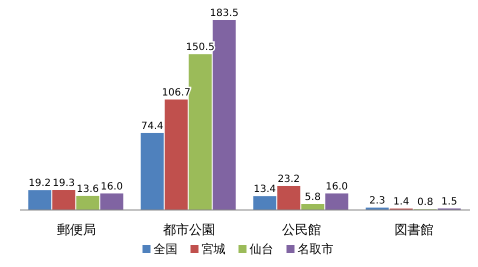 Image resolution: width=478 pixels, height=267 pixels. Describe the element at coordinates (425, 202) in the screenshot. I see `data-label: 0.8` at that location.